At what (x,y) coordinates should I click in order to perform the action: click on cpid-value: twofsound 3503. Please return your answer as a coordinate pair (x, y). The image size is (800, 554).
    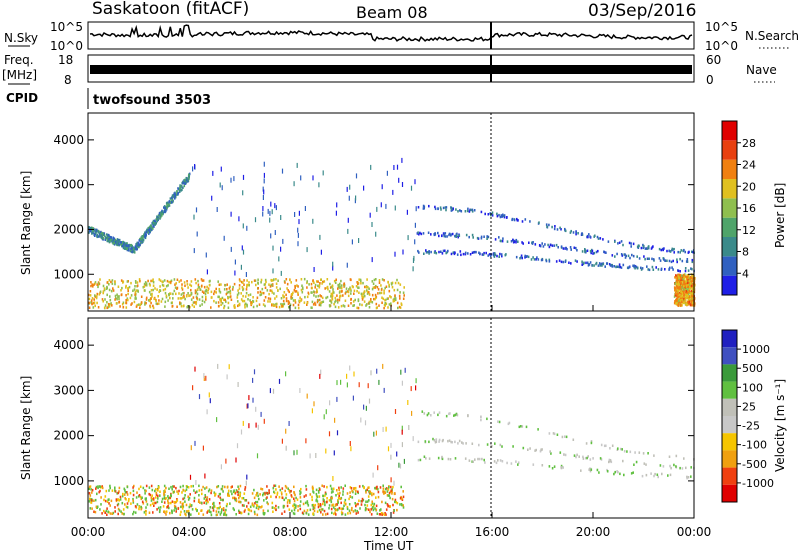
    Looking at the image, I should click on (152, 100).